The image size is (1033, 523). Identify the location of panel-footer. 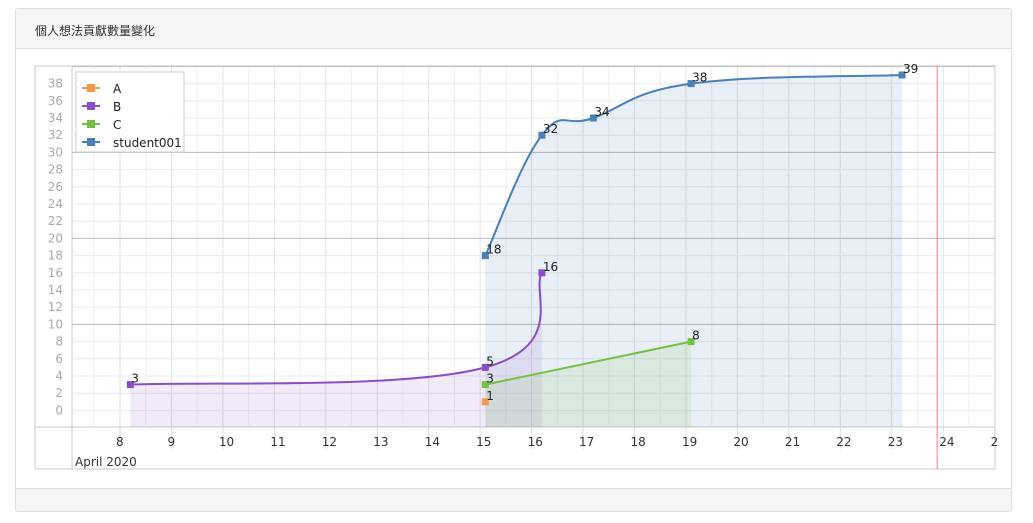
(513, 500).